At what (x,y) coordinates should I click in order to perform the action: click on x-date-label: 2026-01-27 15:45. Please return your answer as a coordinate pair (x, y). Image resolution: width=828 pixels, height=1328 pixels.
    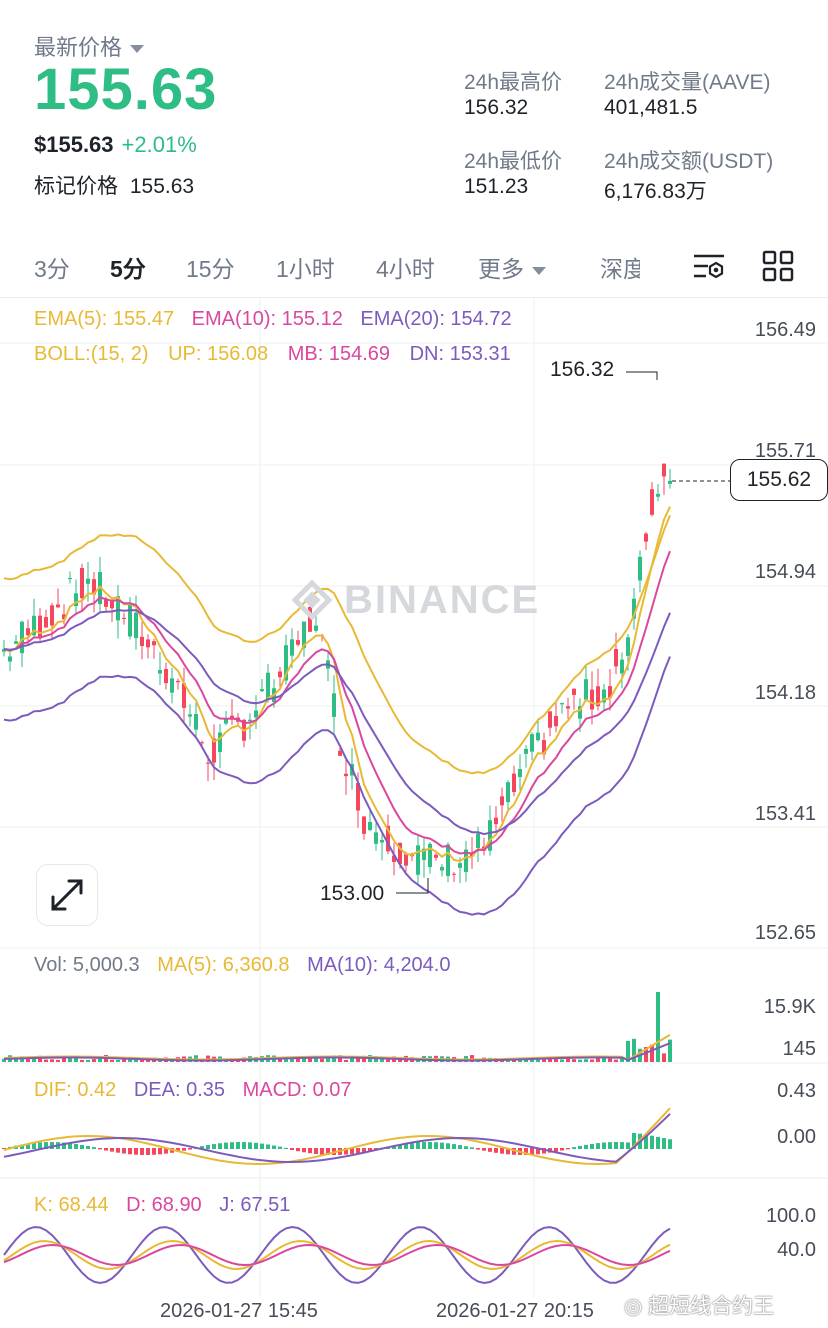
    Looking at the image, I should click on (239, 1311).